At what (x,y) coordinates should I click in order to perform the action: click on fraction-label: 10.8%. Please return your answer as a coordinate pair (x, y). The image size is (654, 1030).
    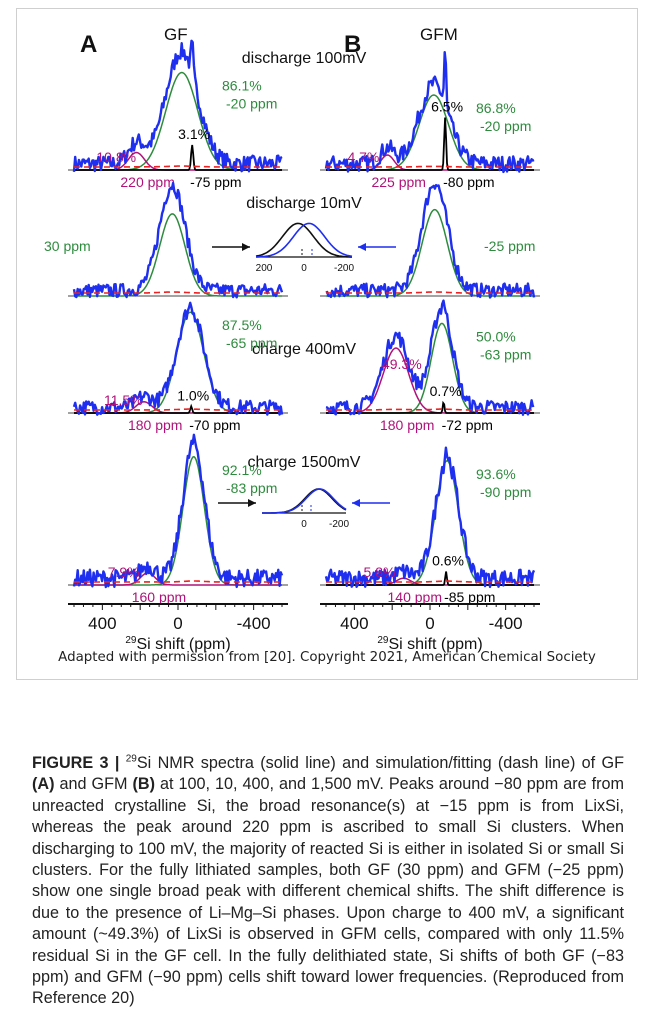
    Looking at the image, I should click on (116, 157).